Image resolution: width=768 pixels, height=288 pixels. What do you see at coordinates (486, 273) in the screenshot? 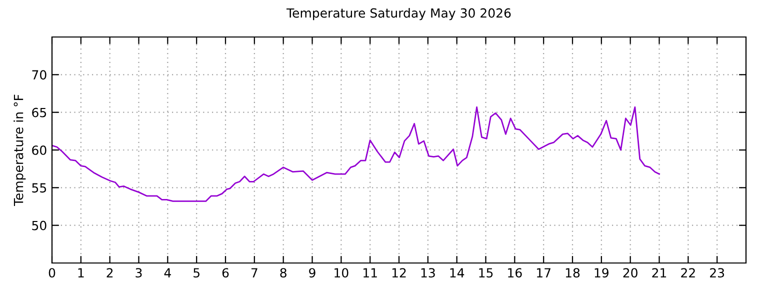
I see `x-tick-label: 15` at bounding box center [486, 273].